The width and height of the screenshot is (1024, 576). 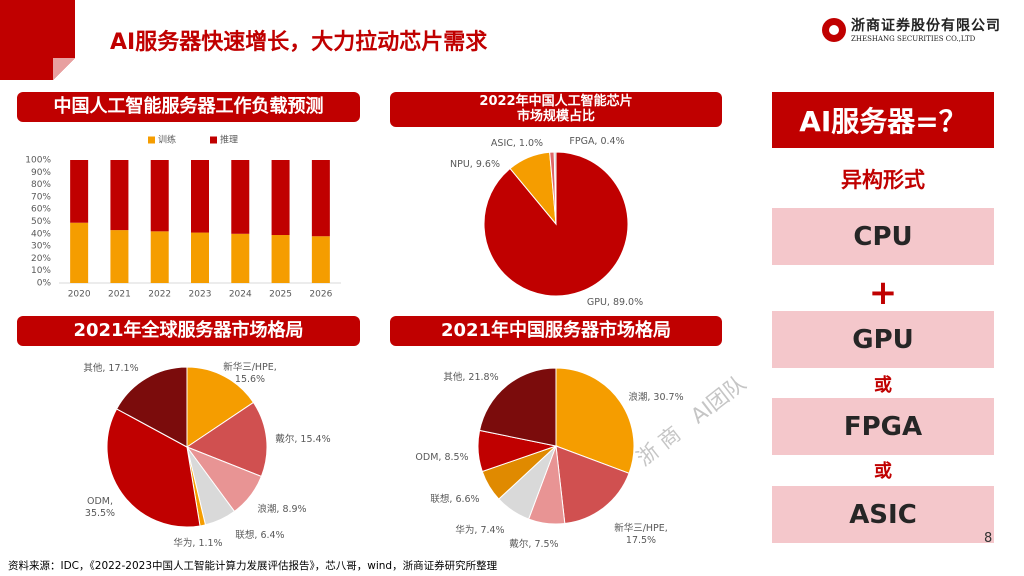 I want to click on slice-label: 华为, 7.4%, so click(x=480, y=531).